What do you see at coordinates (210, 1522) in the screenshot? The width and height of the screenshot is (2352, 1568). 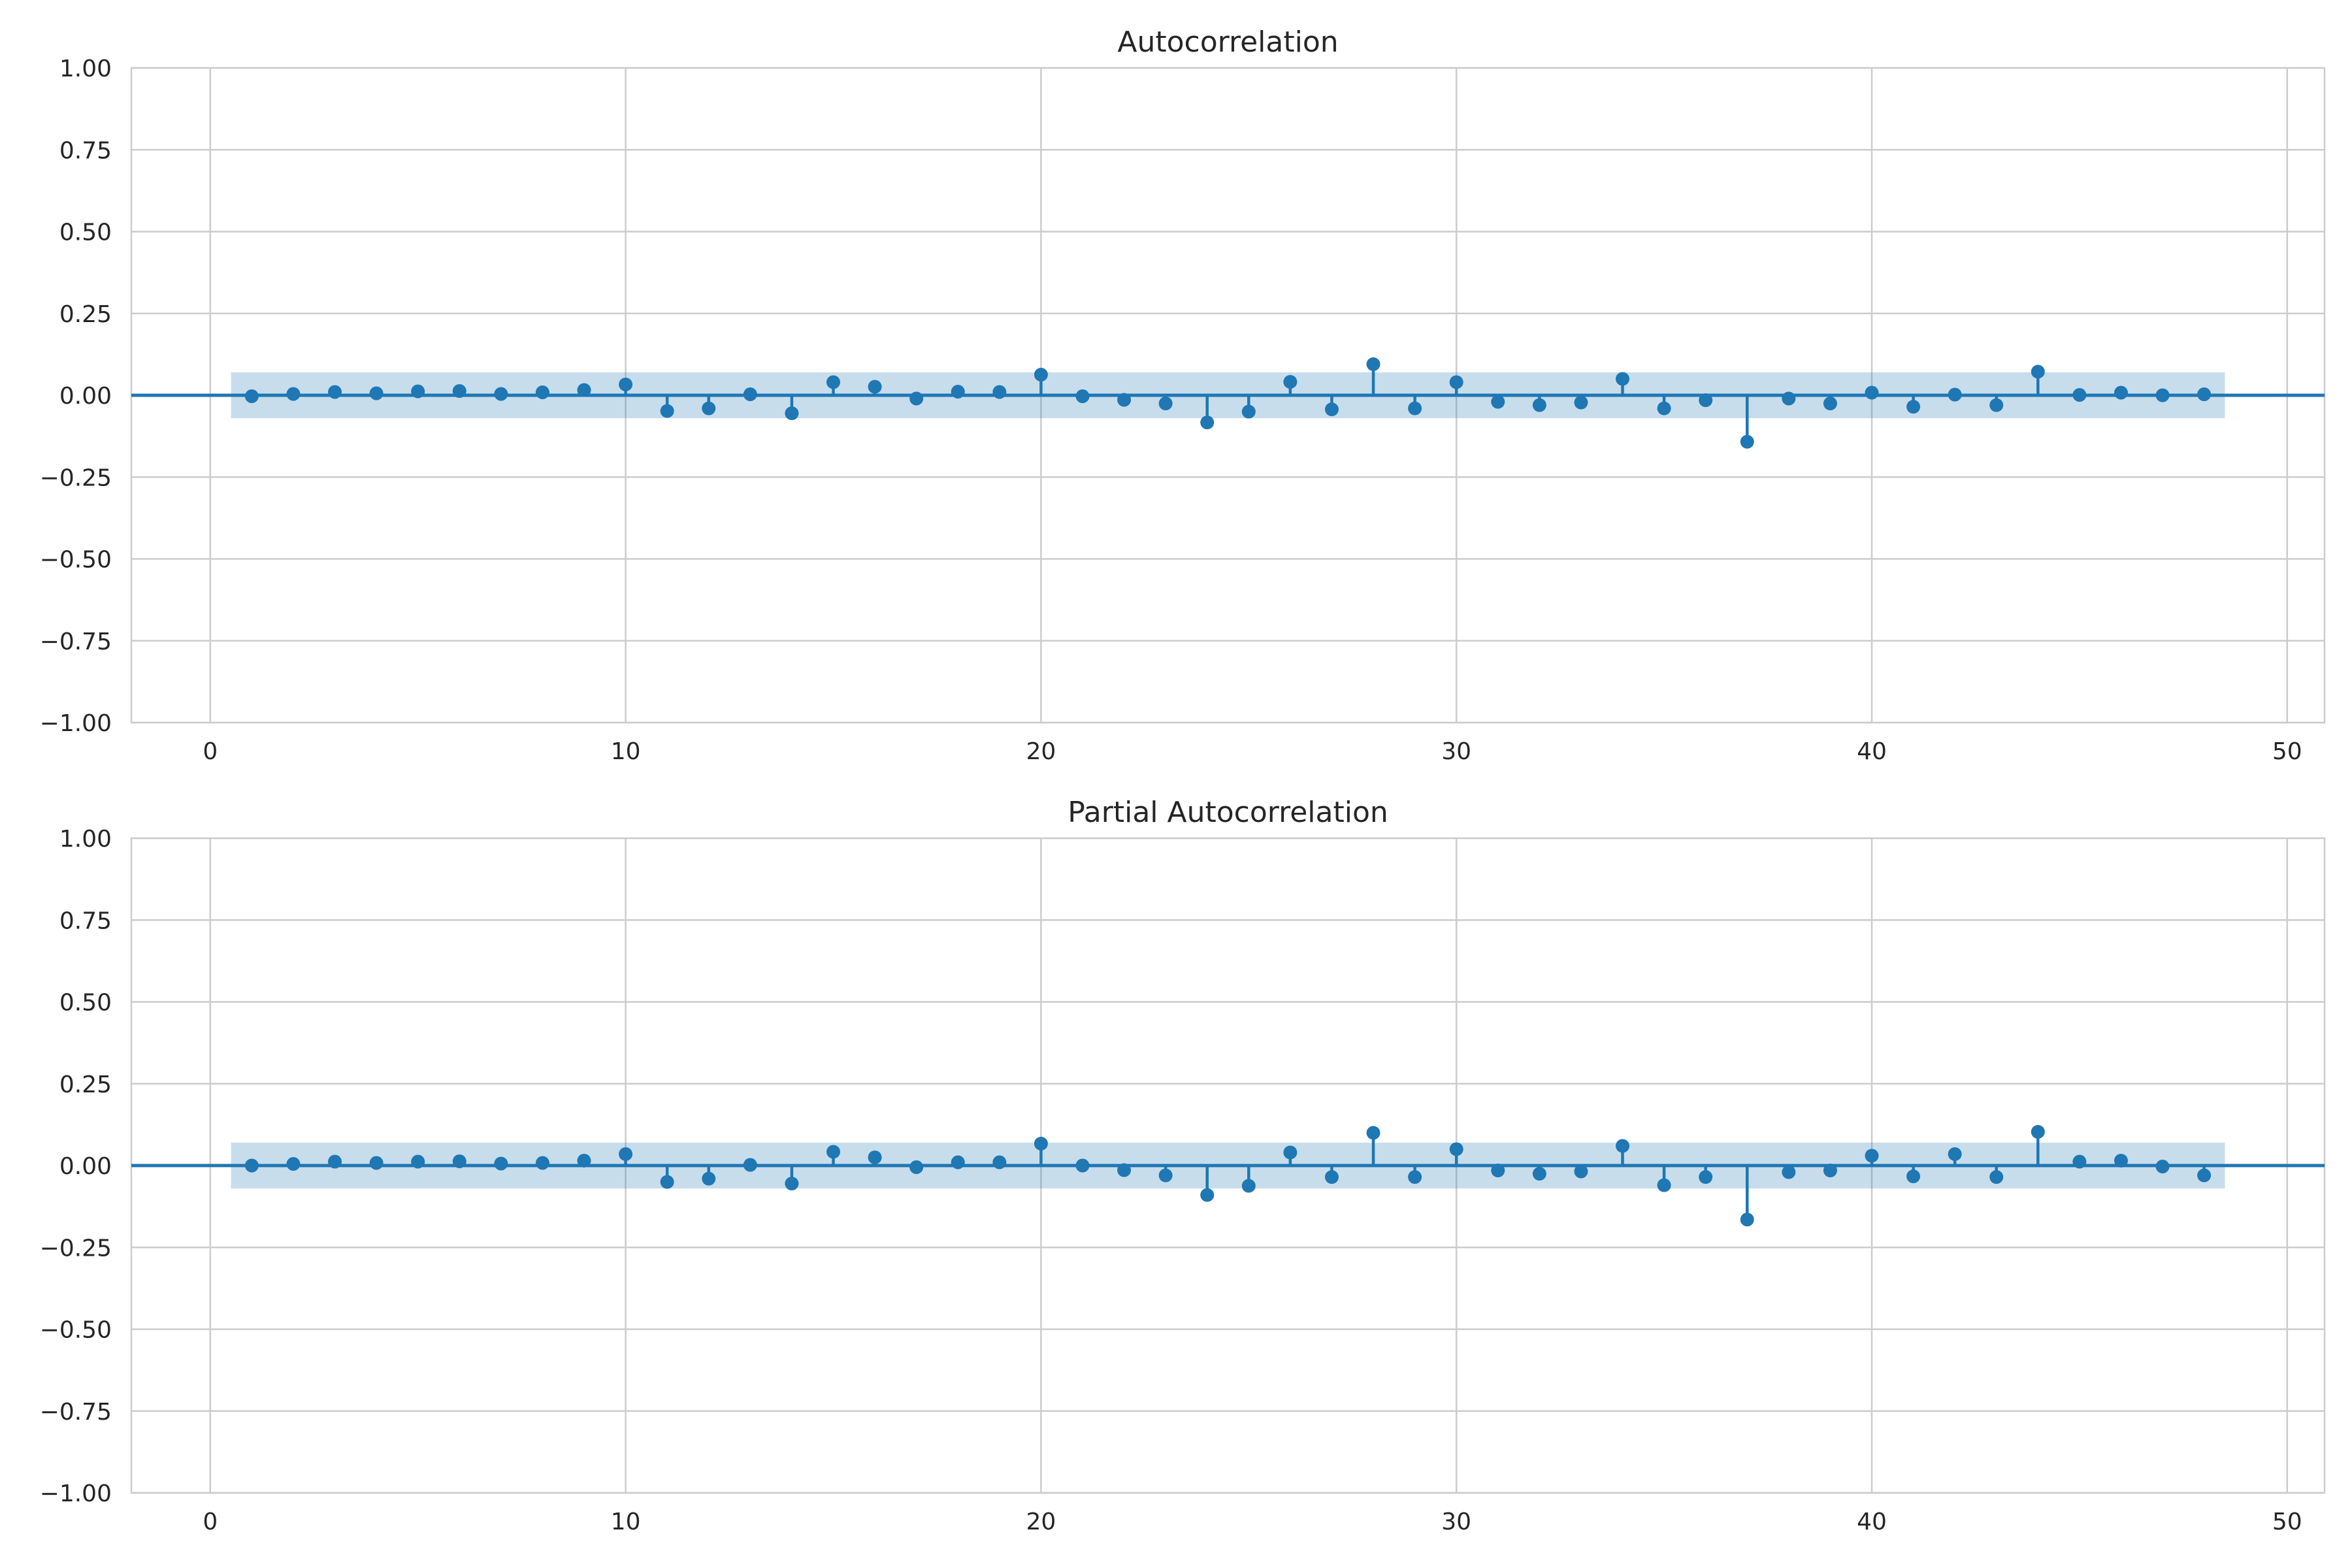 I see `pacf-xtick-label: 0` at bounding box center [210, 1522].